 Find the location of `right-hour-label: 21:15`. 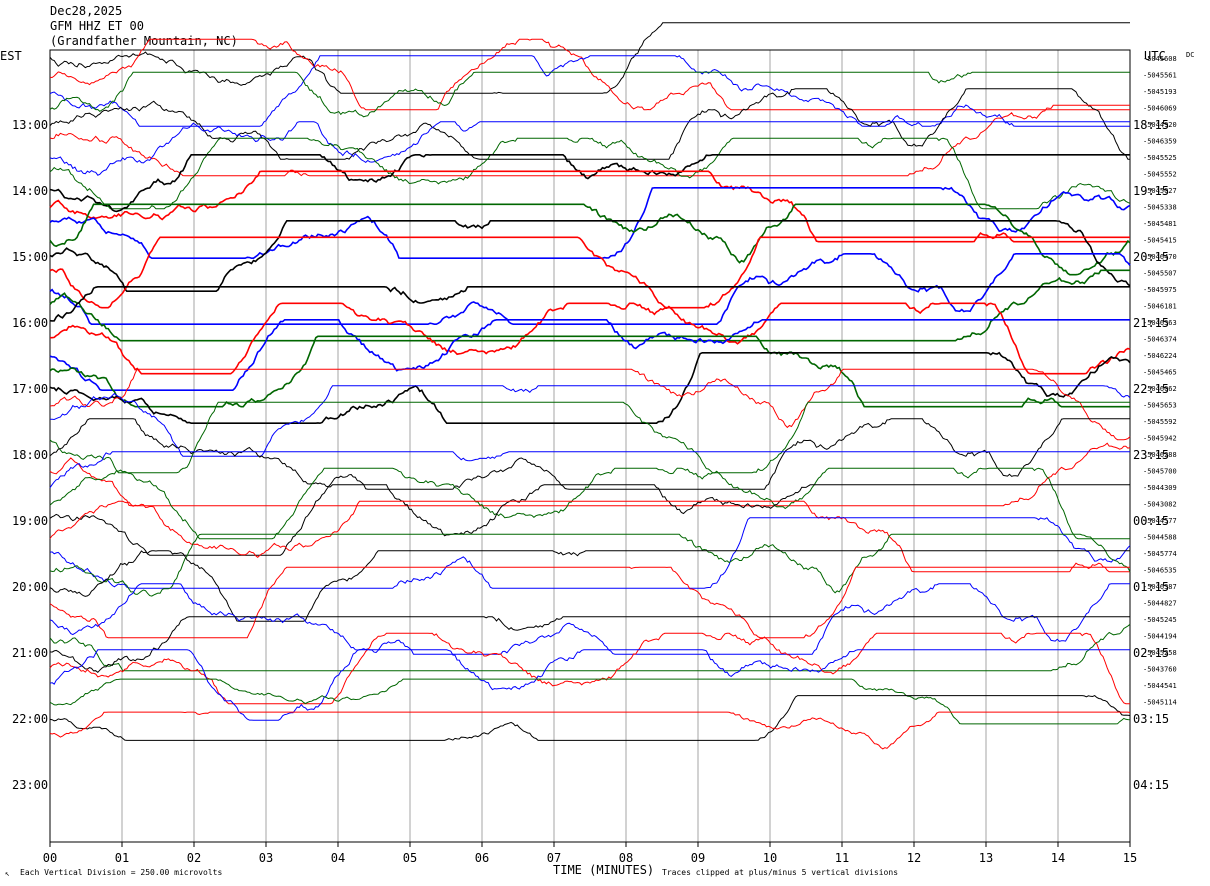

right-hour-label: 21:15 is located at coordinates (1151, 323).